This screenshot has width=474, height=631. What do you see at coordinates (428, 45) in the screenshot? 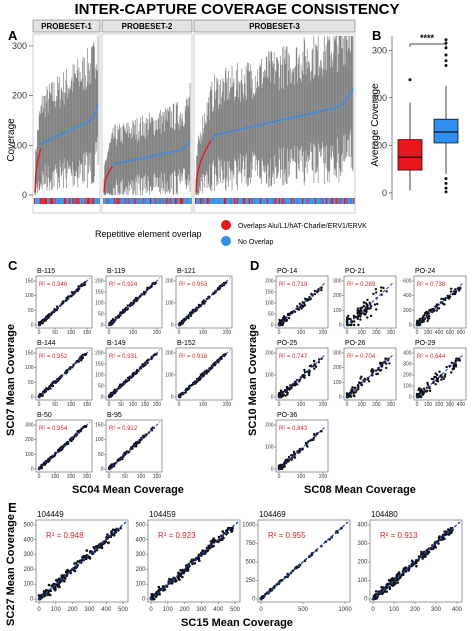
I see `significance-bracket` at bounding box center [428, 45].